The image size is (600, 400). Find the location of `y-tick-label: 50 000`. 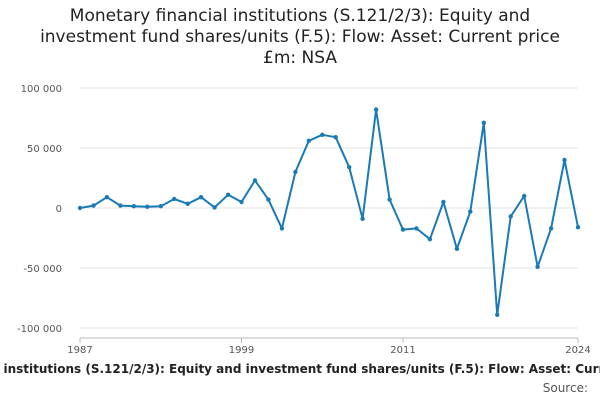

y-tick-label: 50 000 is located at coordinates (44, 149).